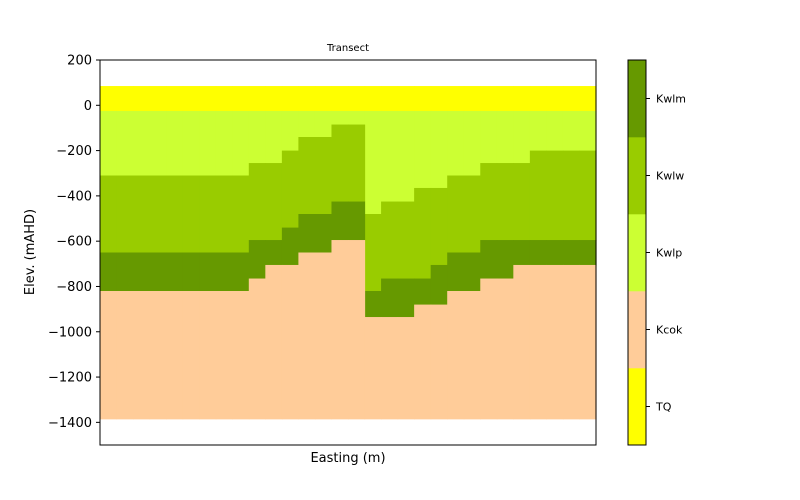  What do you see at coordinates (637, 99) in the screenshot?
I see `colorbar-swatch-kwlm` at bounding box center [637, 99].